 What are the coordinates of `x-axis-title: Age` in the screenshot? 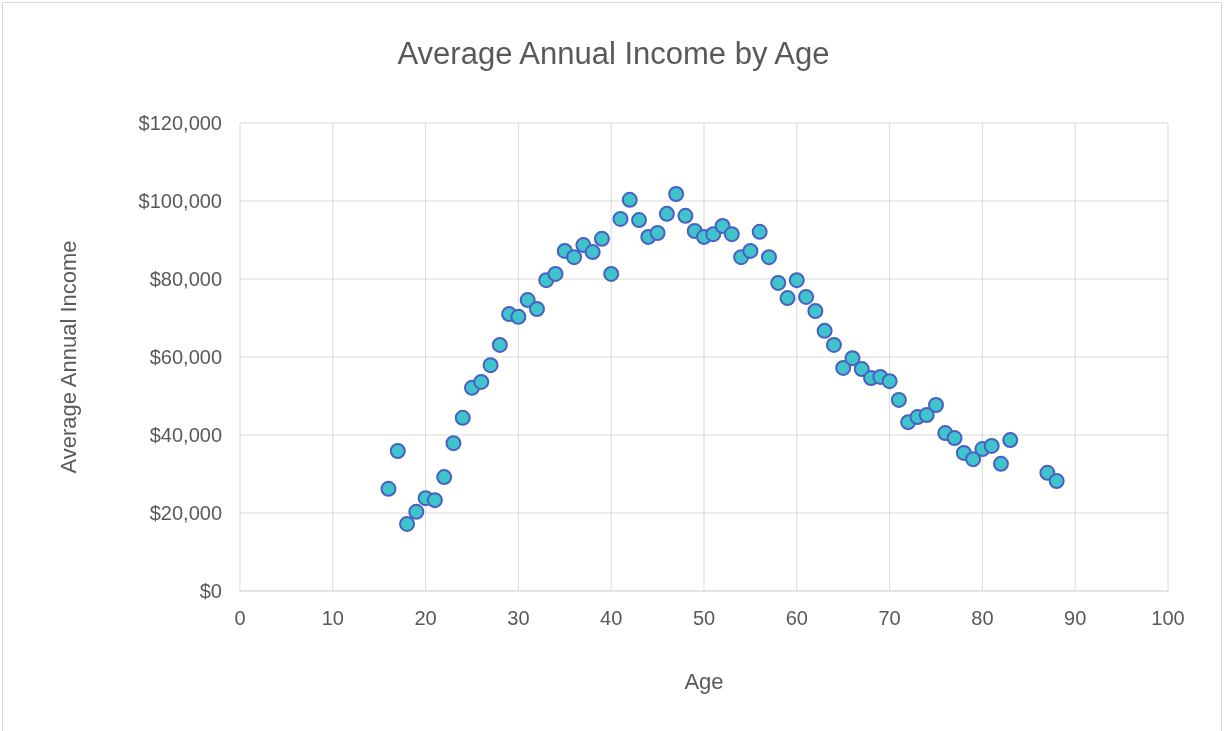 It's located at (704, 681).